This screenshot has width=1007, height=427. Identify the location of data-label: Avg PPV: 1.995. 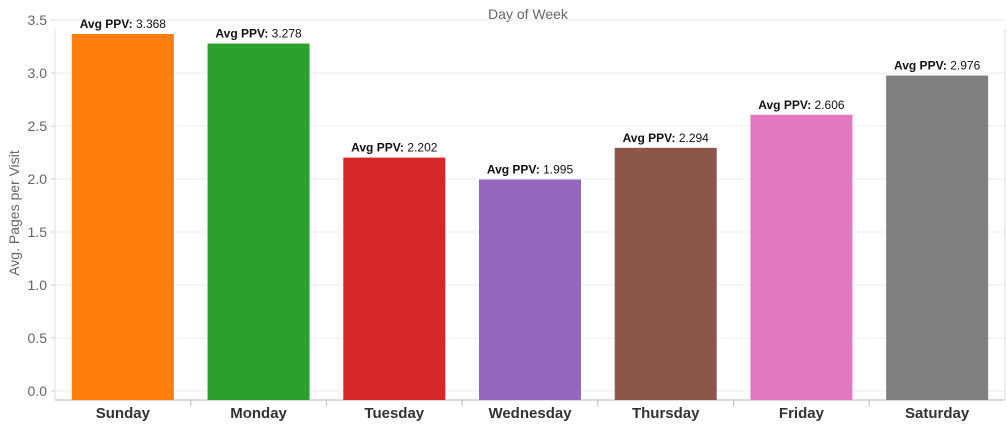
(530, 170).